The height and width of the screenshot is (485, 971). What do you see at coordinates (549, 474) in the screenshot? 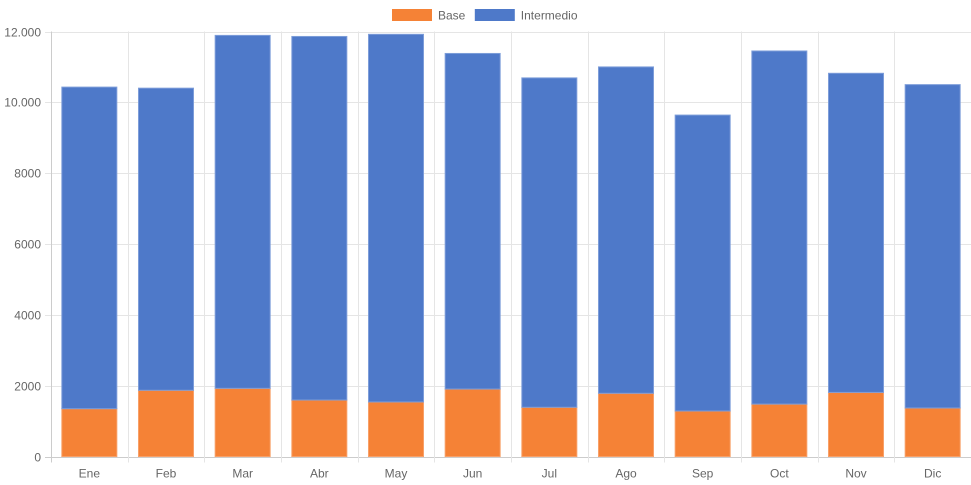
I see `x-tick-label: Jul` at bounding box center [549, 474].